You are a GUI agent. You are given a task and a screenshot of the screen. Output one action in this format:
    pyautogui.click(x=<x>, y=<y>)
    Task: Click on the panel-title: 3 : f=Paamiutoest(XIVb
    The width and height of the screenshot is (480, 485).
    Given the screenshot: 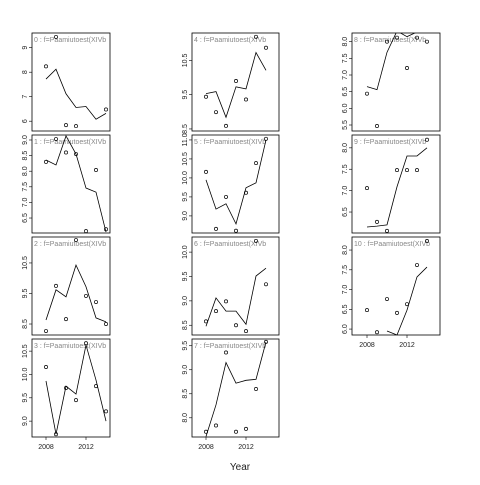 What is the action you would take?
    pyautogui.click(x=70, y=346)
    